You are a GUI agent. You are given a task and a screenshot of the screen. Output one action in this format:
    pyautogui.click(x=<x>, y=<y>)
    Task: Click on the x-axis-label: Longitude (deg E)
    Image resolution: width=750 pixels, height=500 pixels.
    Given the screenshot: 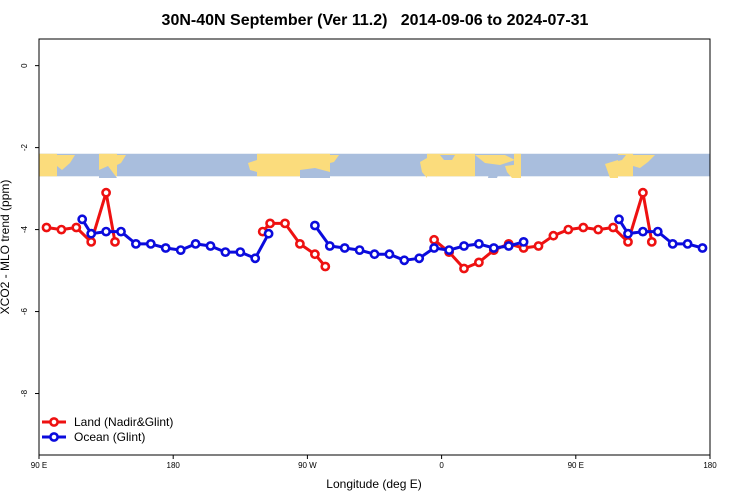 What is the action you would take?
    pyautogui.click(x=373, y=484)
    